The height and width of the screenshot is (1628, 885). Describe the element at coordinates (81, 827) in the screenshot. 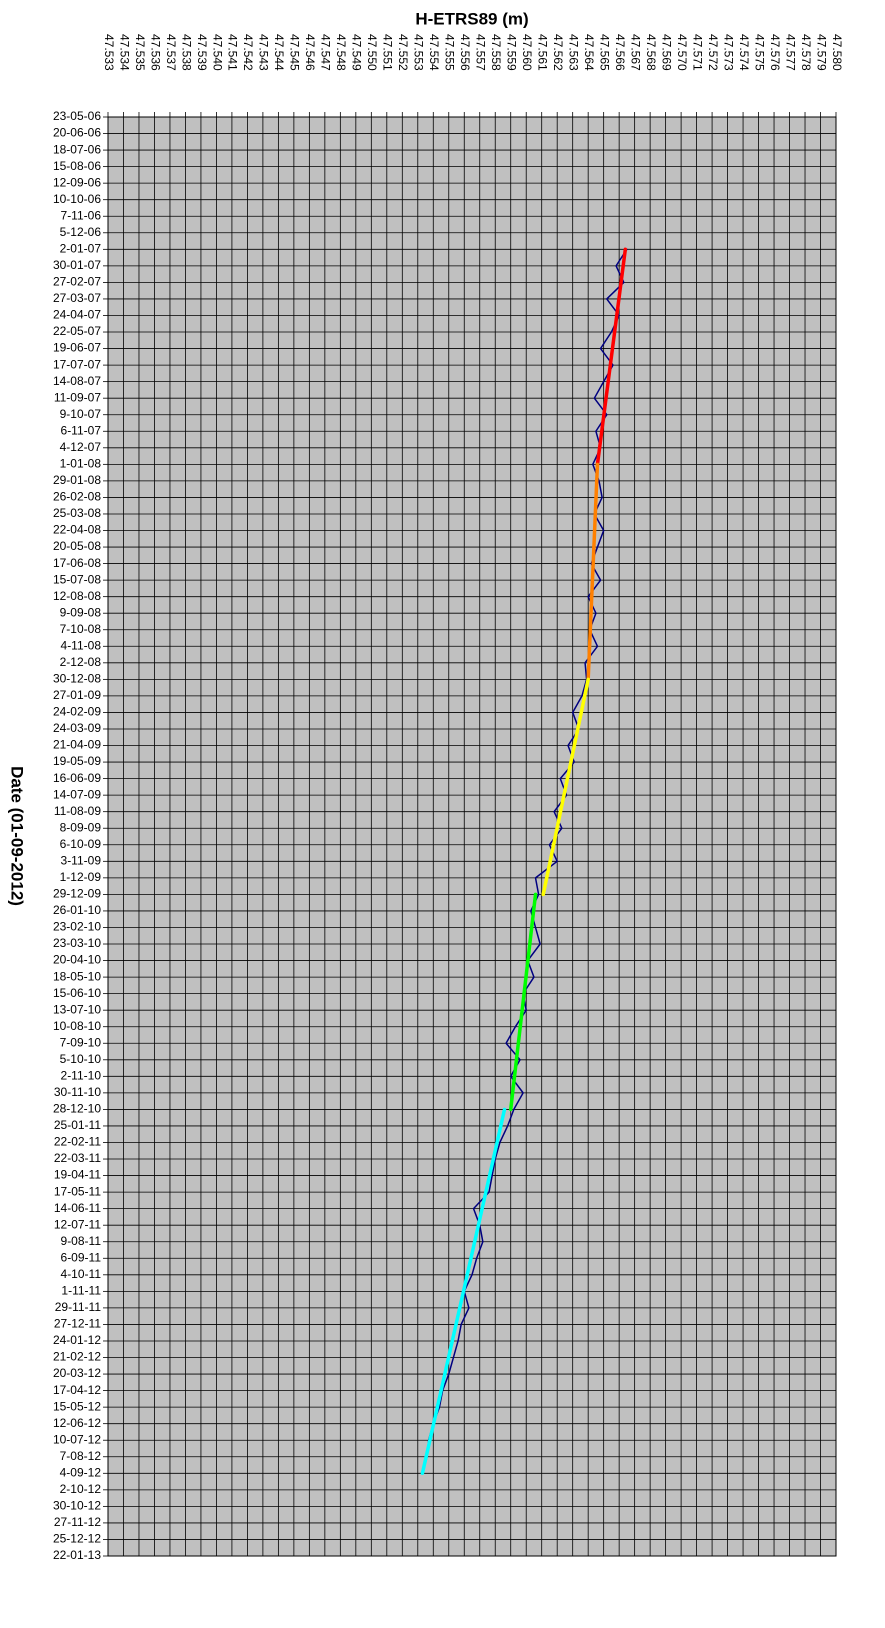

I see `y-tick-label: 8-09-09` at that location.